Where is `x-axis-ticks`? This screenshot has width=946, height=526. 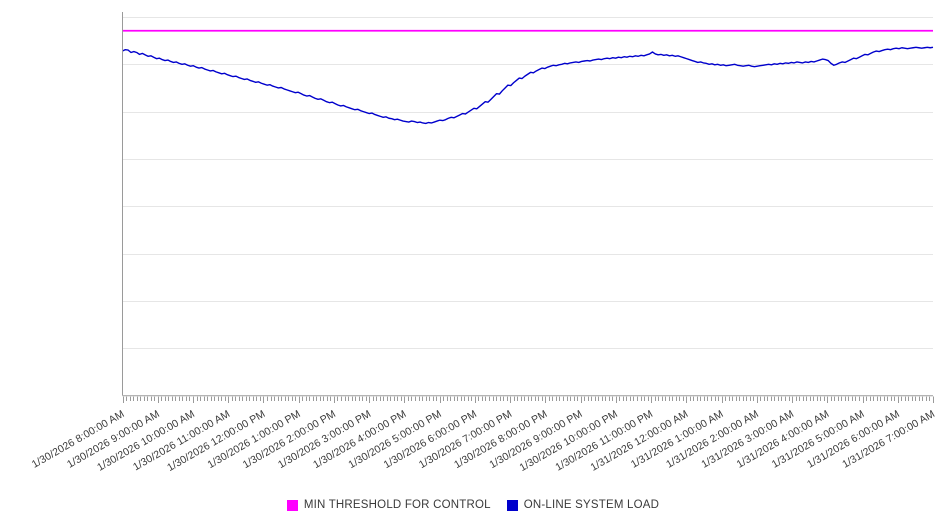 x-axis-ticks is located at coordinates (528, 399).